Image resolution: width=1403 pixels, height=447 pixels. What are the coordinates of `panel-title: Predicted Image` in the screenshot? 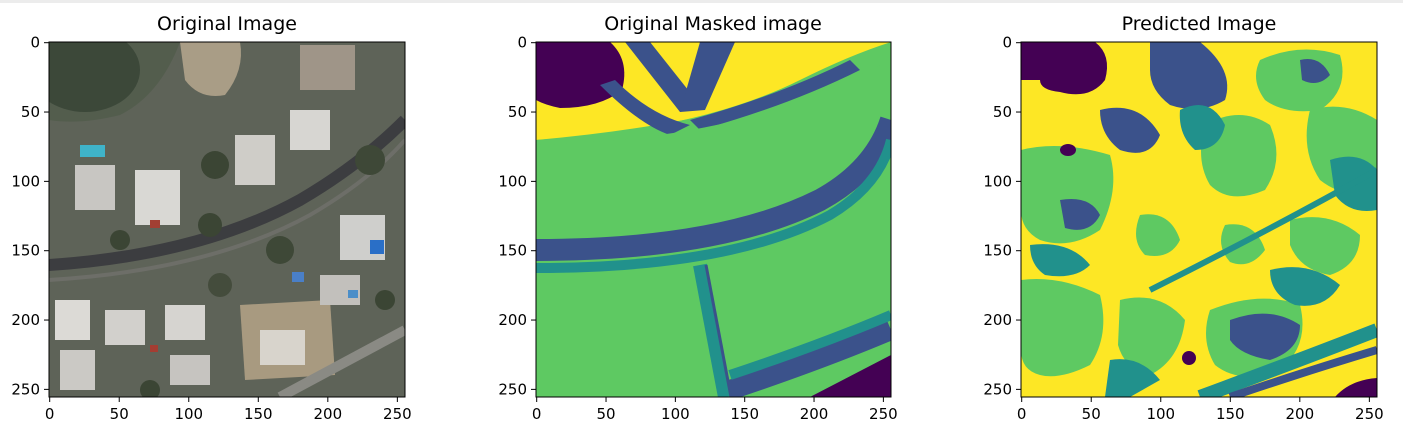 It's located at (1199, 24).